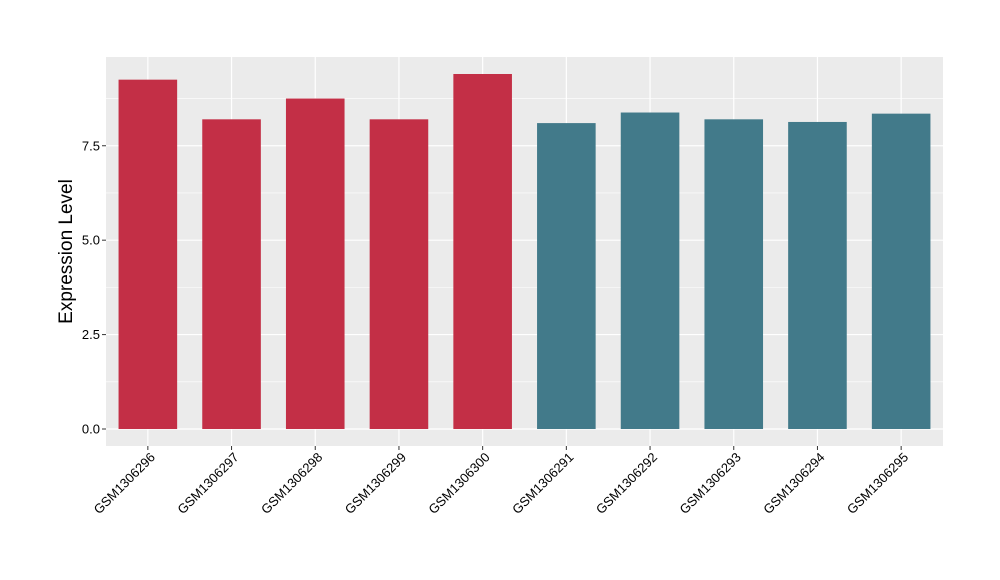 The width and height of the screenshot is (1000, 580). I want to click on x-tick-label: GSM1306295, so click(877, 483).